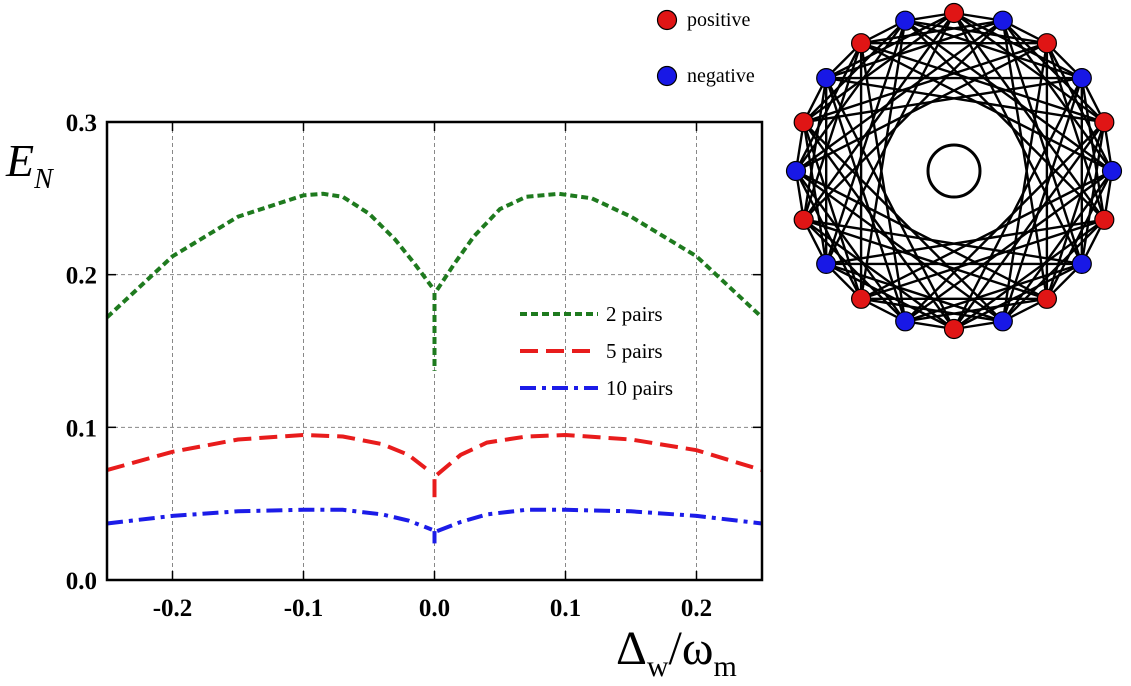  What do you see at coordinates (639, 388) in the screenshot?
I see `legend-label: 10 pairs` at bounding box center [639, 388].